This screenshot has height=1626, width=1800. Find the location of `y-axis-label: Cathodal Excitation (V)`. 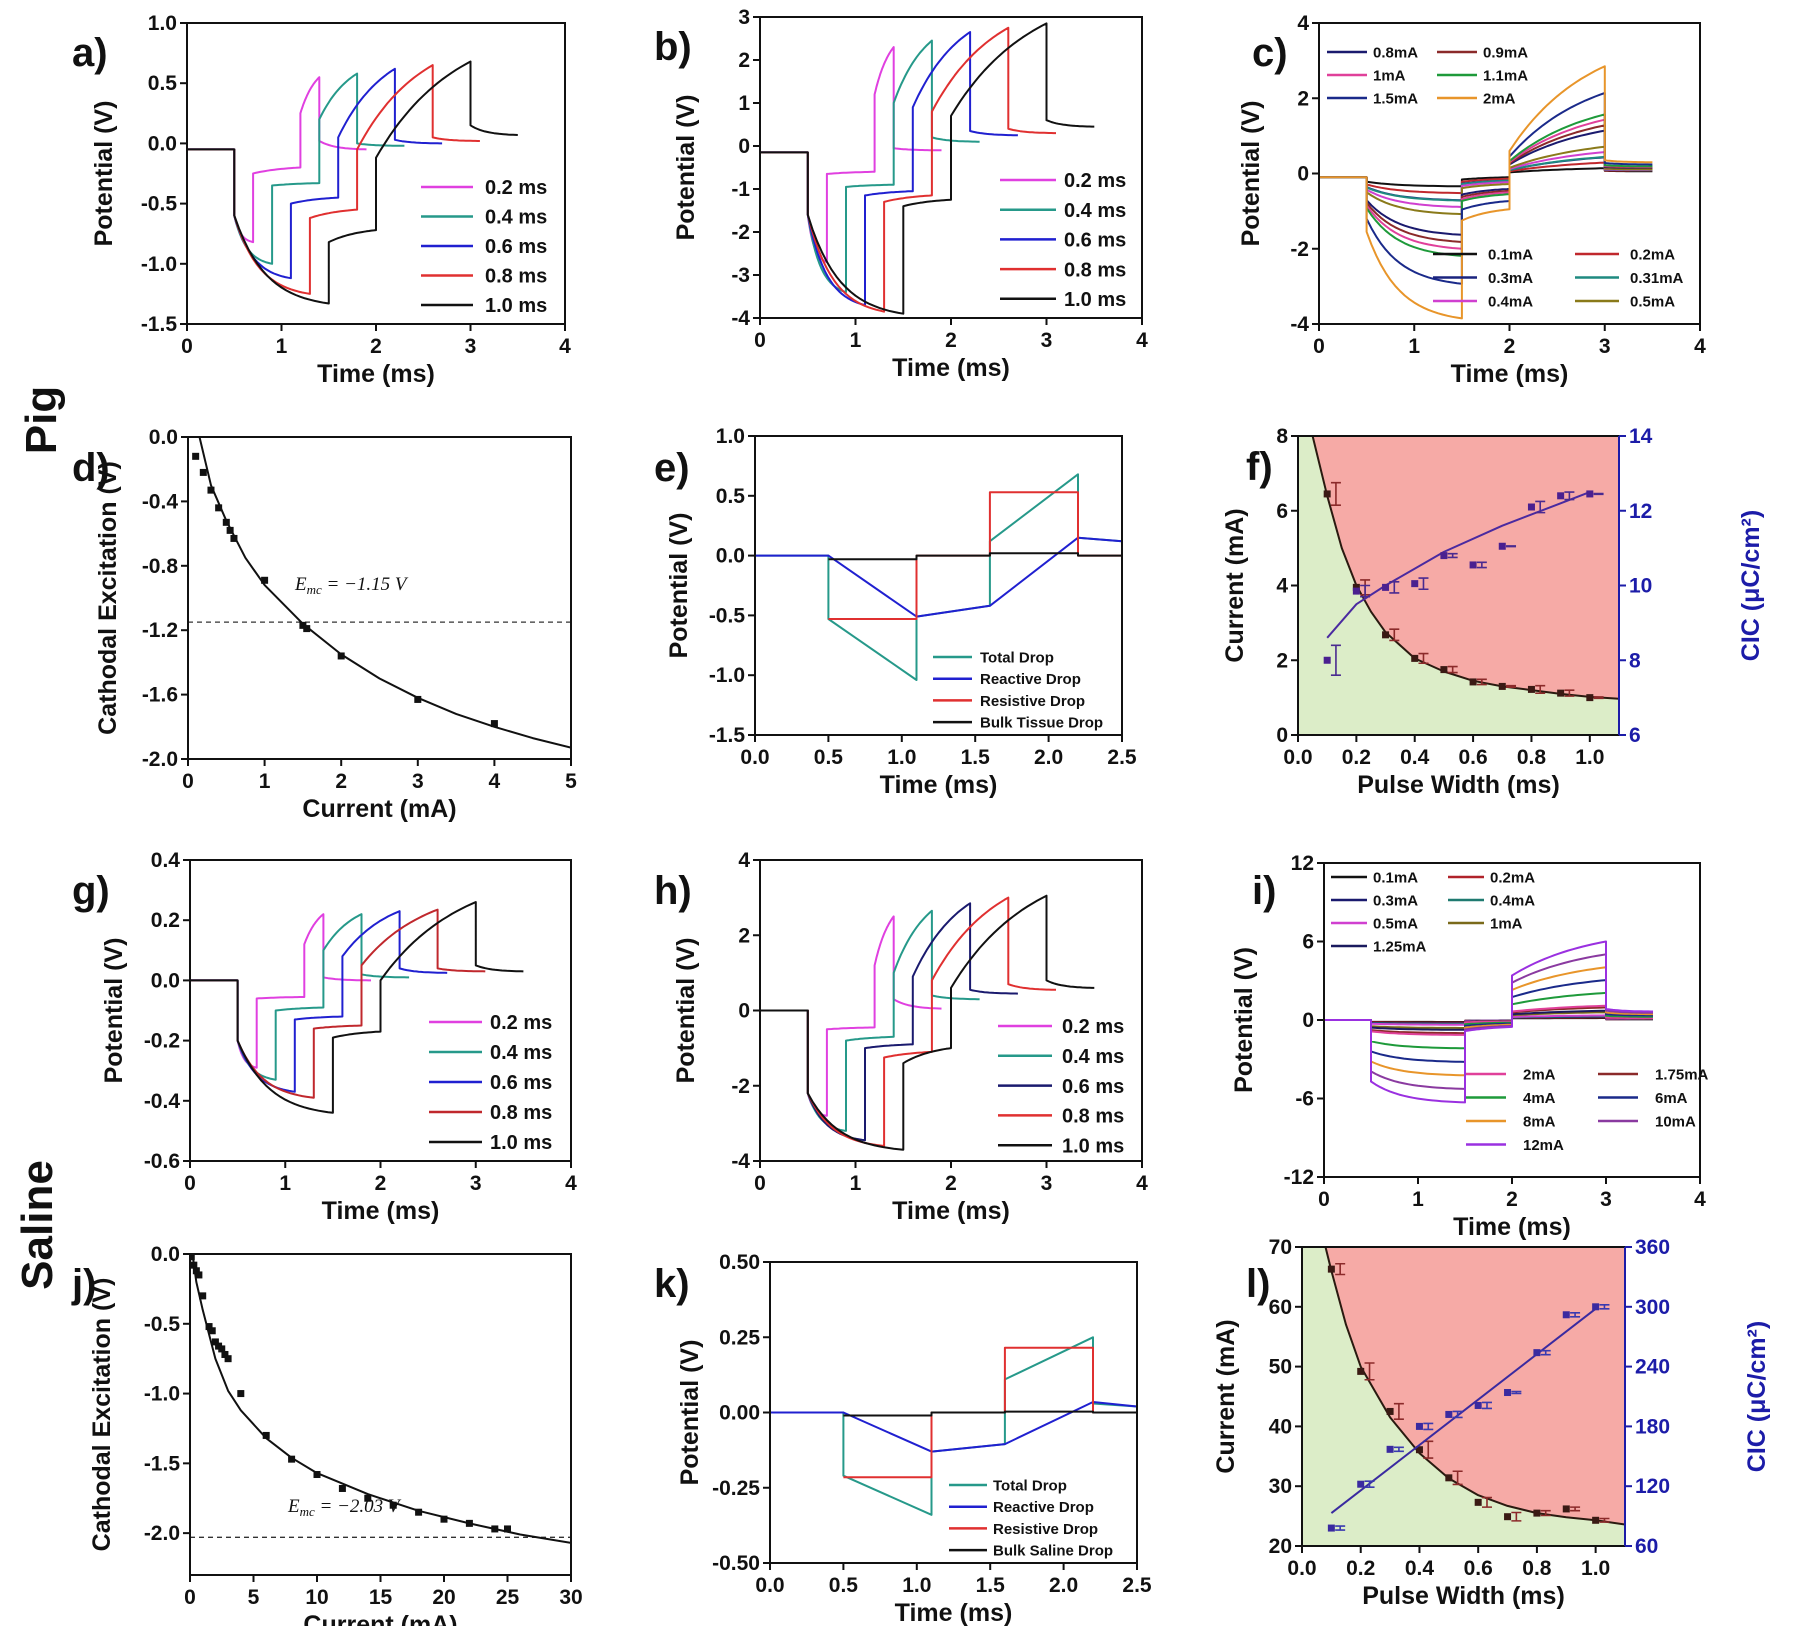

y-axis-label: Cathodal Excitation (V) is located at coordinates (108, 598).